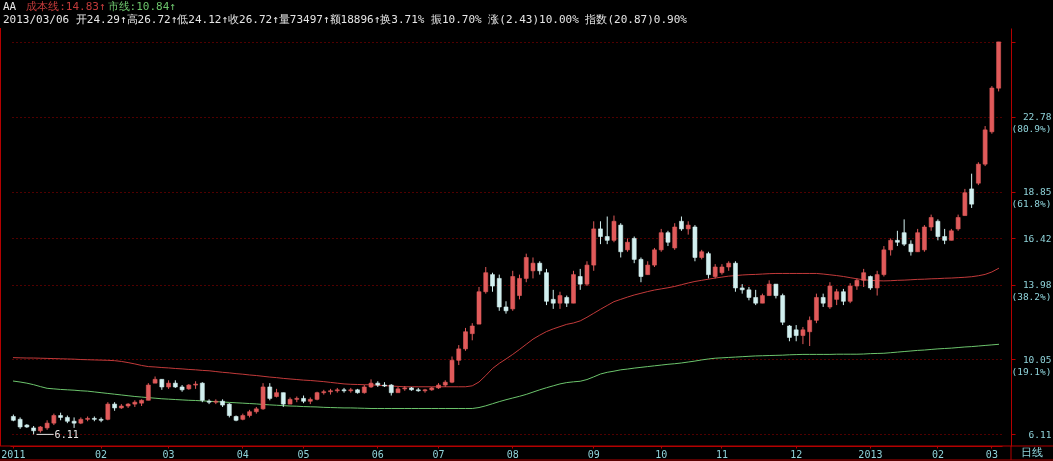 This screenshot has width=1053, height=461. What do you see at coordinates (438, 454) in the screenshot?
I see `x-tick-label: 07` at bounding box center [438, 454].